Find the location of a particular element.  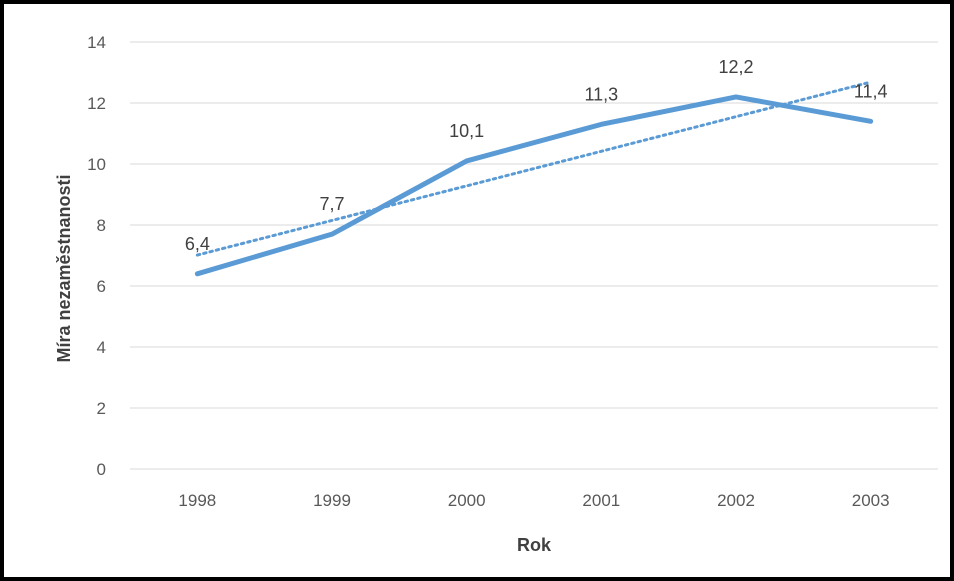

y-tick-label: 4 is located at coordinates (101, 347).